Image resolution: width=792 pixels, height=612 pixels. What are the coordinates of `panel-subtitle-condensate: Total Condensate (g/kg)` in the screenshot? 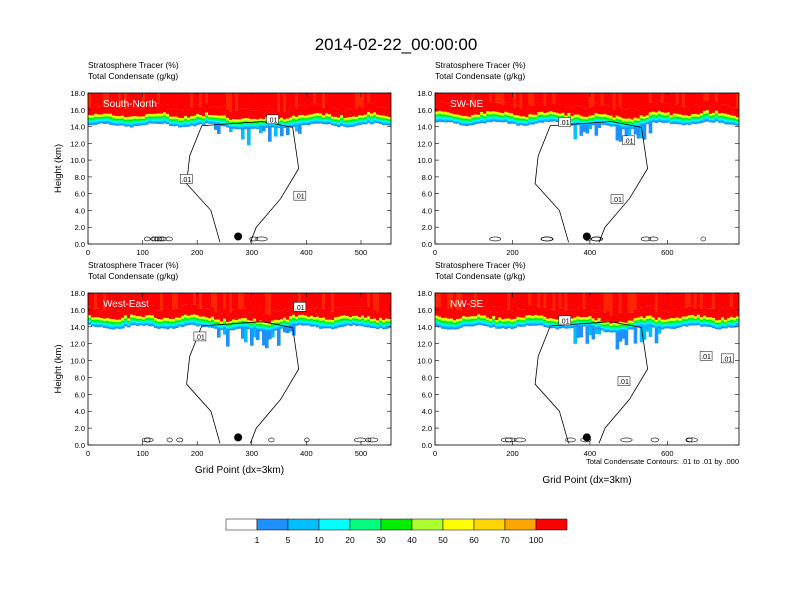 It's located at (480, 276).